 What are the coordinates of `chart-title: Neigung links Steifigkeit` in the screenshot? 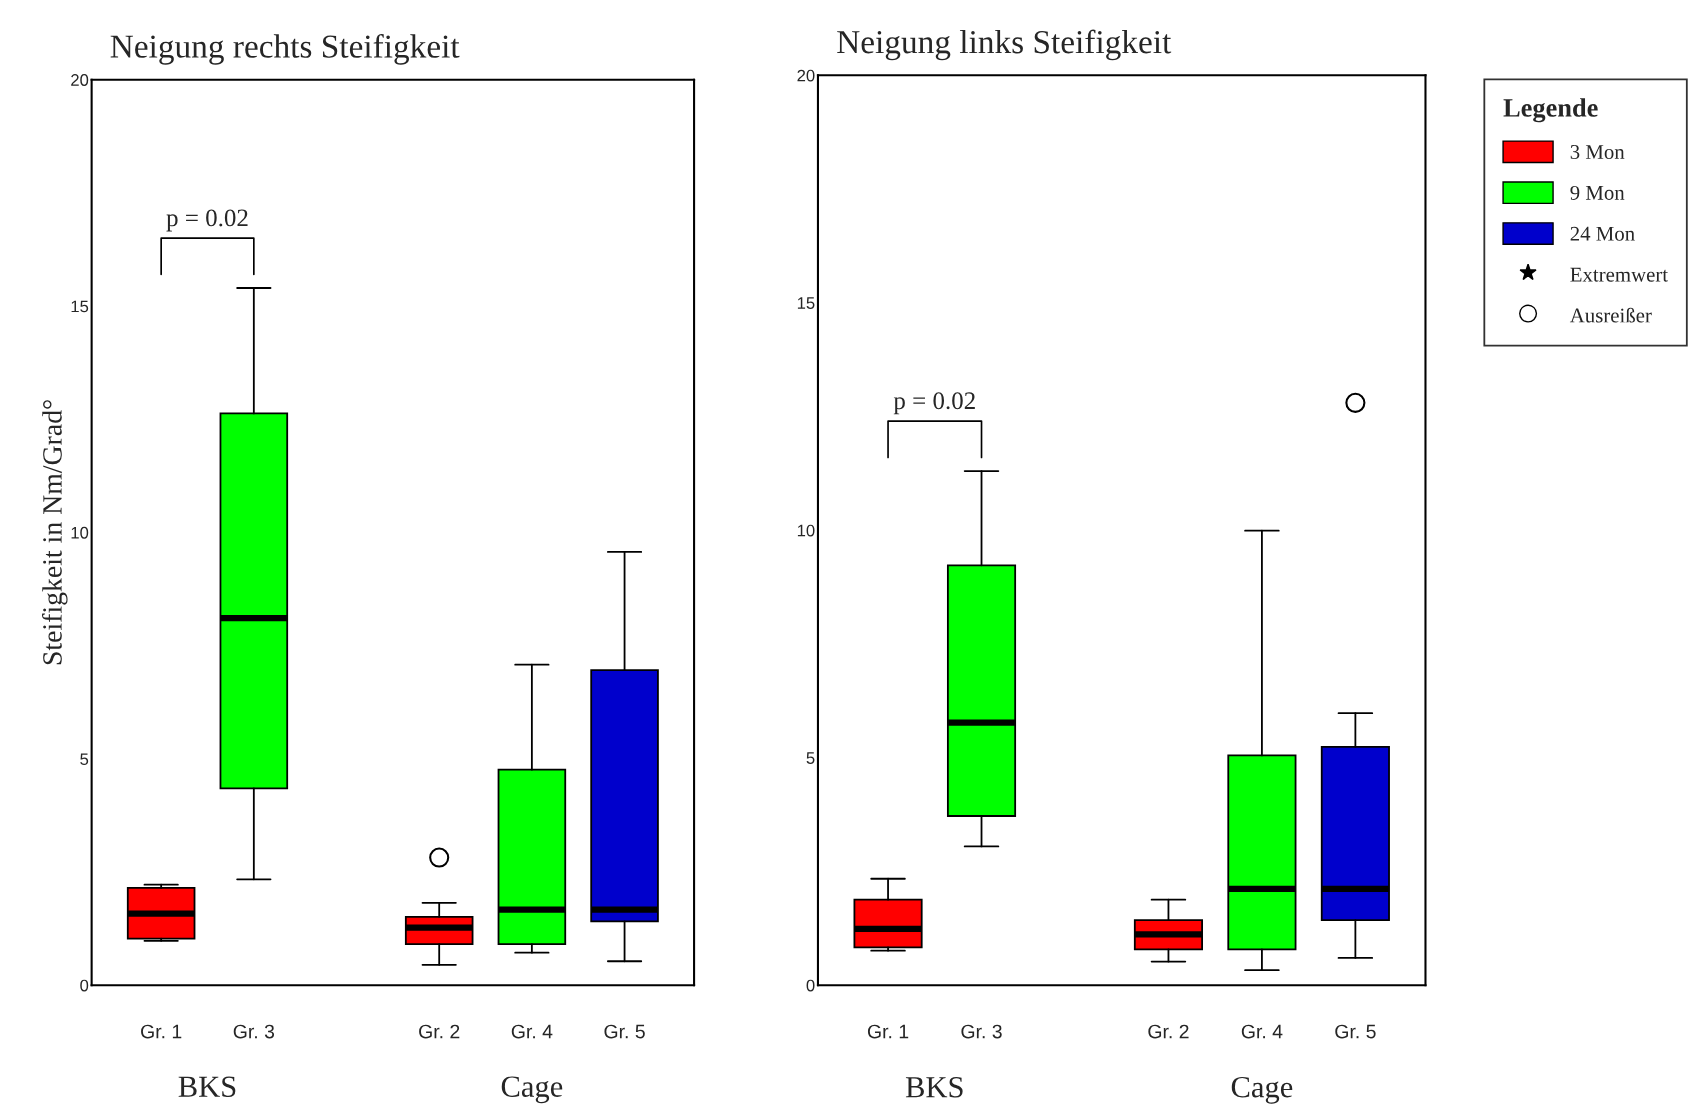 It's located at (1004, 45).